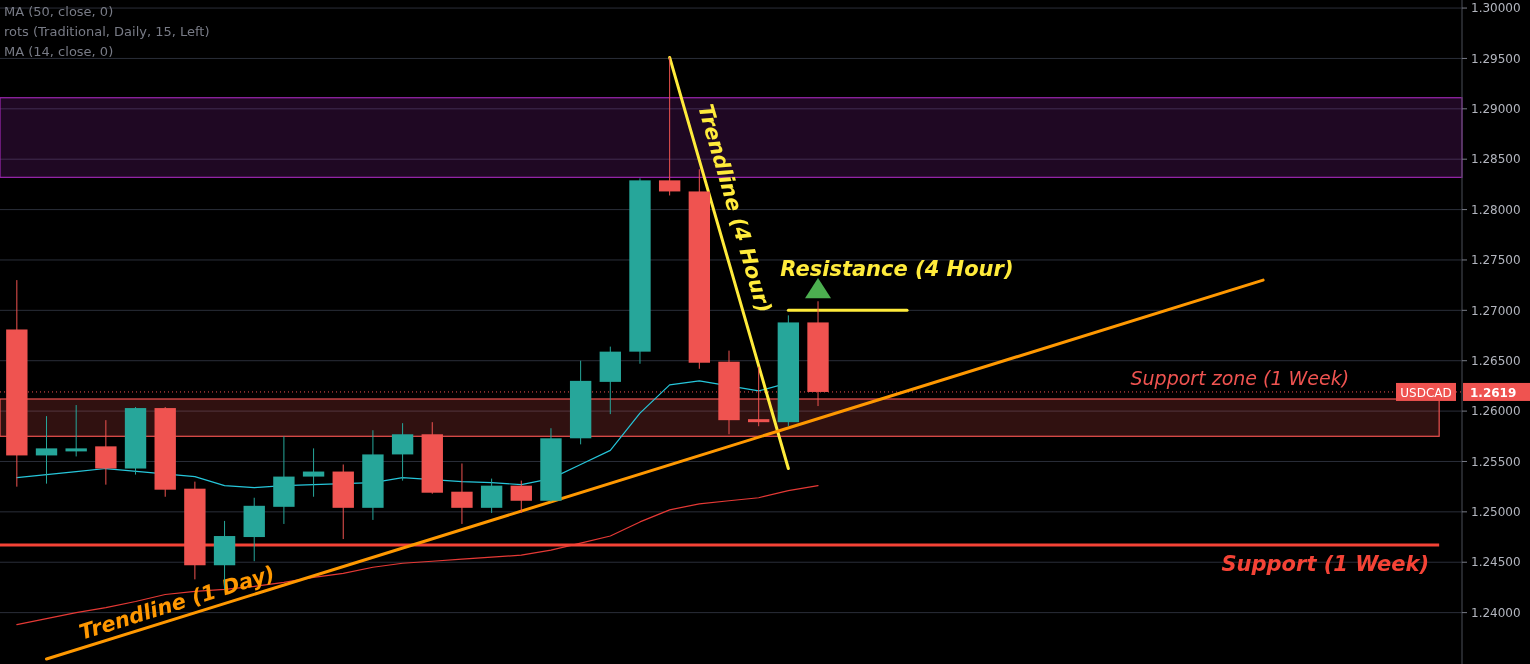 Image resolution: width=1530 pixels, height=664 pixels. What do you see at coordinates (1325, 564) in the screenshot?
I see `ref-line-label: Support (1 Week)` at bounding box center [1325, 564].